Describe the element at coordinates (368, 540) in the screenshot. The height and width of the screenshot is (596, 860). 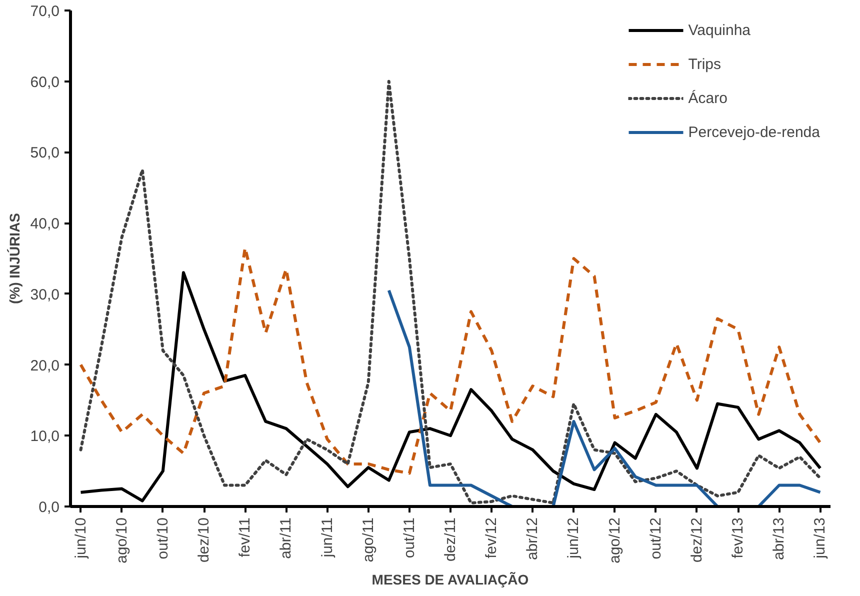
I see `x-tick-label: ago/11` at that location.